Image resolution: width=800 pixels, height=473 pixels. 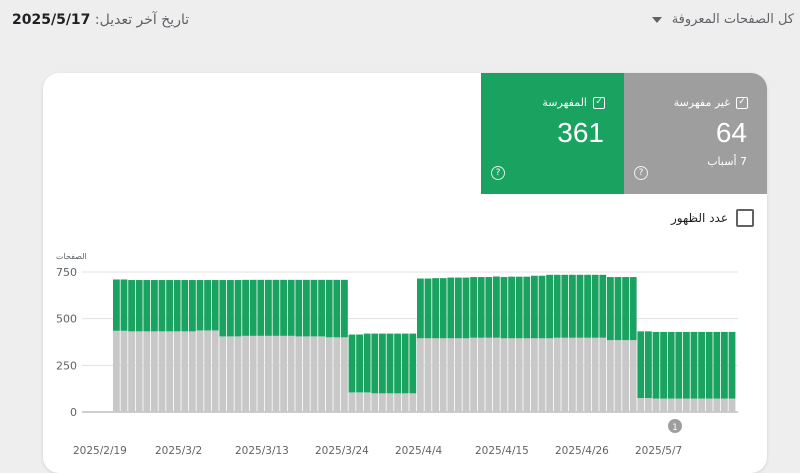 What do you see at coordinates (418, 451) in the screenshot?
I see `x-tick-label: 2025/4/4` at bounding box center [418, 451].